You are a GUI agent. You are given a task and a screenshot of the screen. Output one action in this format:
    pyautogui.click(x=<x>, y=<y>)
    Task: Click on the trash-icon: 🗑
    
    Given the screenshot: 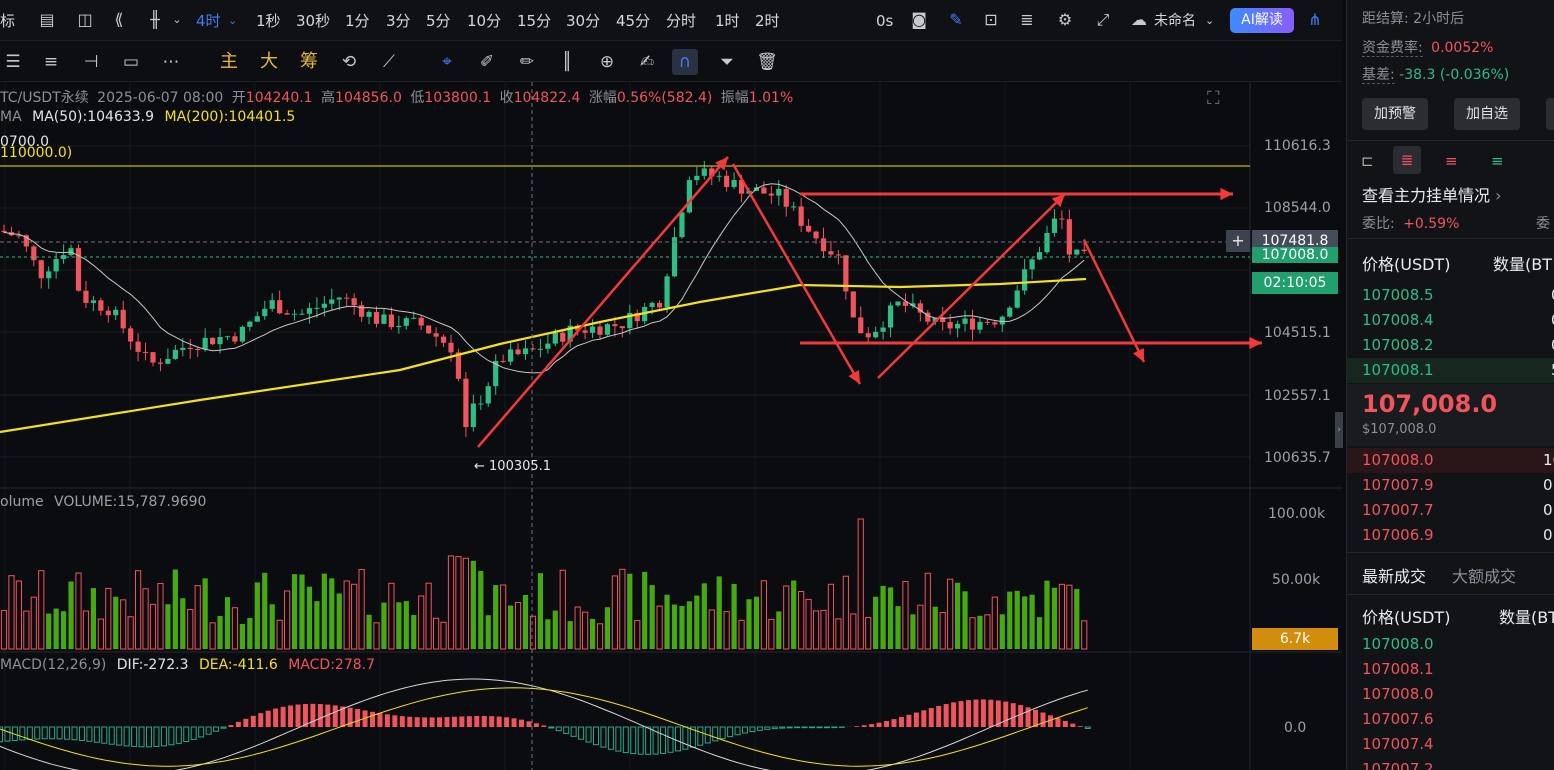 What is the action you would take?
    pyautogui.click(x=767, y=62)
    